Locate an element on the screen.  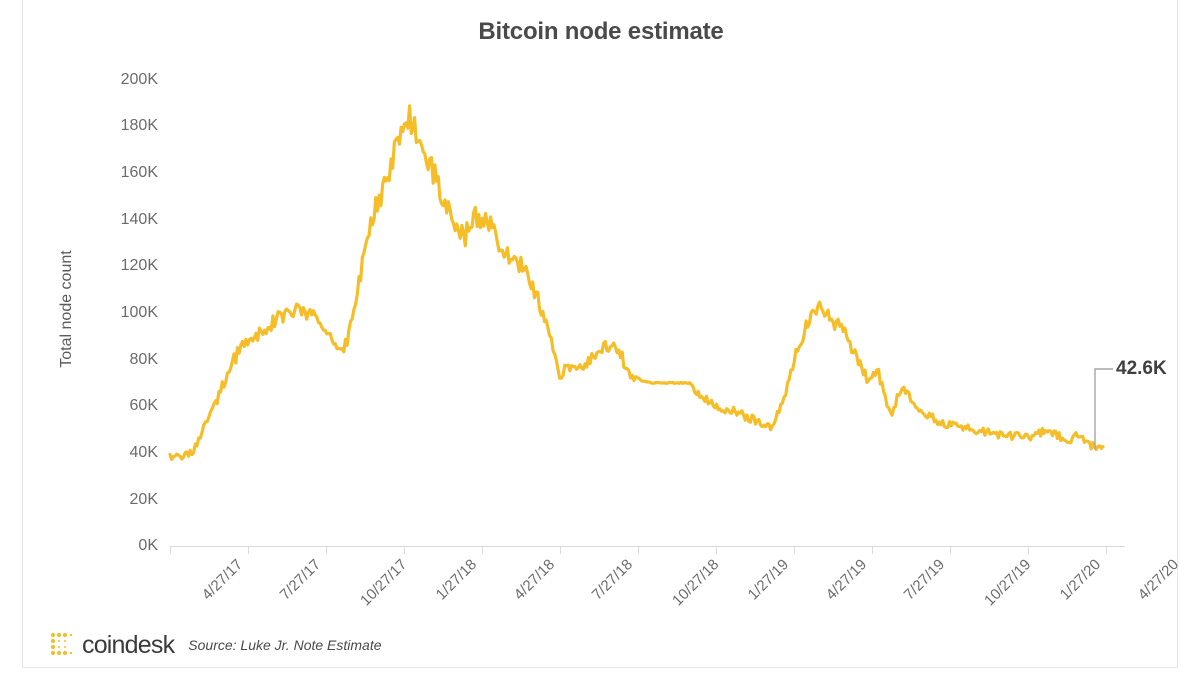
y-tick-label: 80K is located at coordinates (143, 359).